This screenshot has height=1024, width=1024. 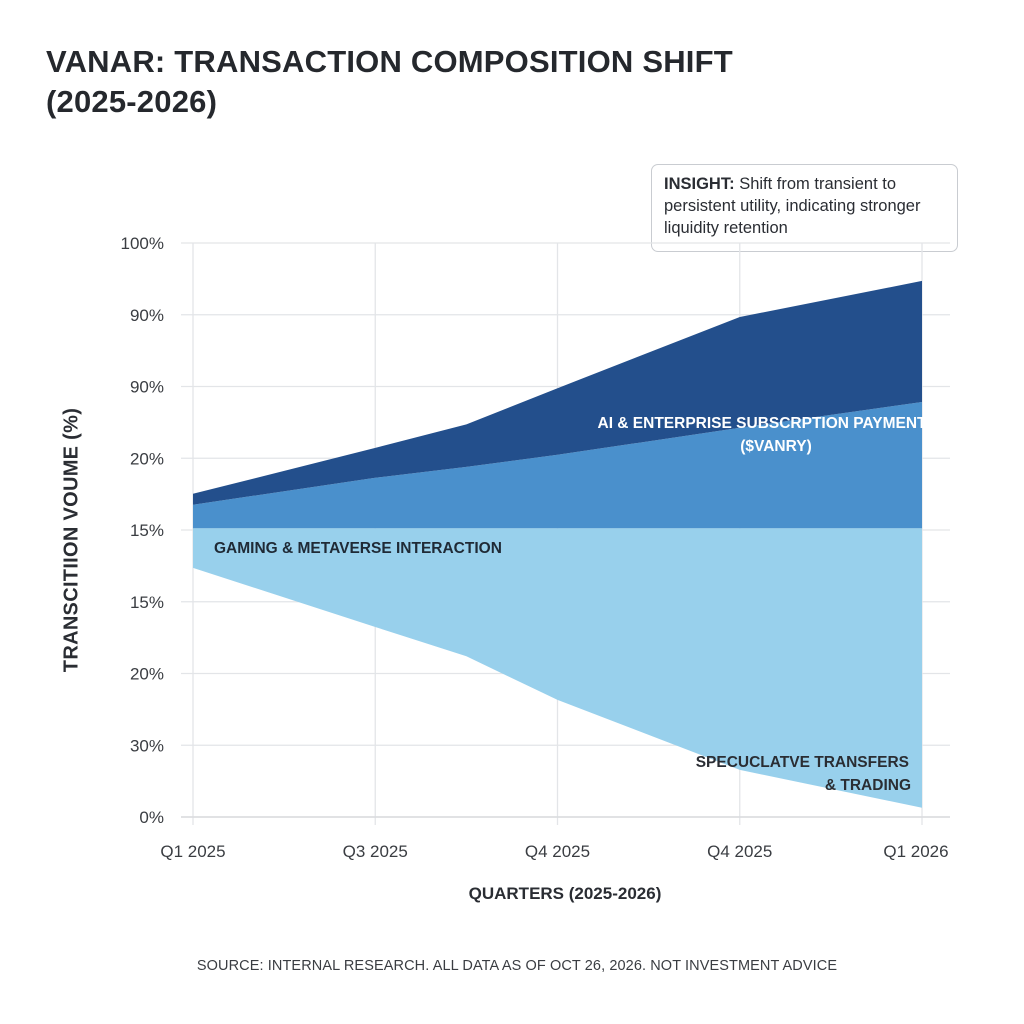 What do you see at coordinates (802, 762) in the screenshot?
I see `series-label-speculative: SPECUCLATVE TRANSFERS` at bounding box center [802, 762].